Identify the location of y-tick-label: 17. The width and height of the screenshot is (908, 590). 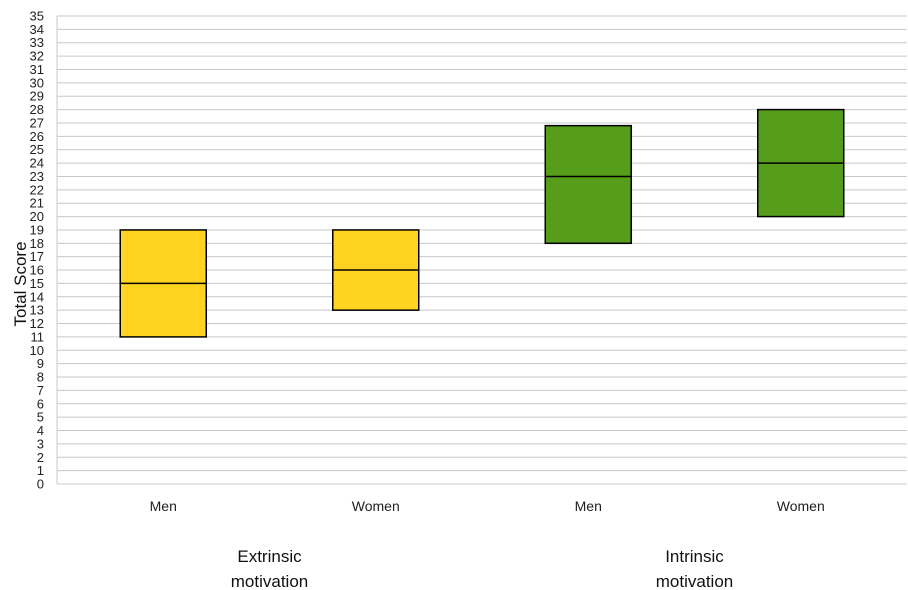
(37, 256).